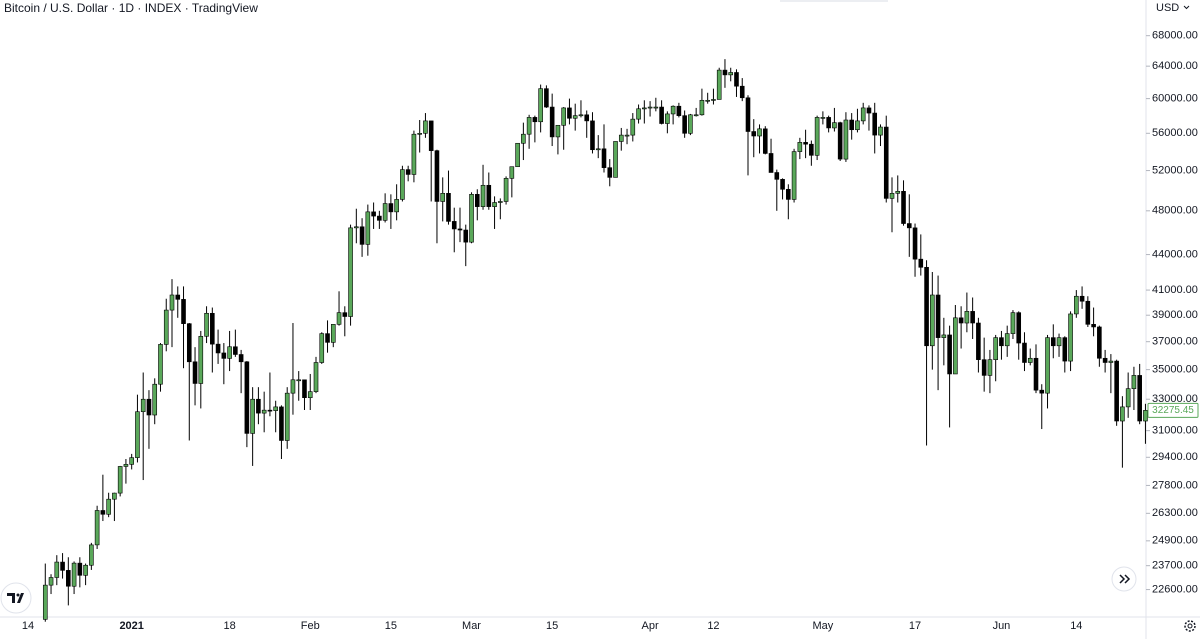 The height and width of the screenshot is (639, 1200). What do you see at coordinates (1175, 342) in the screenshot?
I see `y-tick-label: 37000.00` at bounding box center [1175, 342].